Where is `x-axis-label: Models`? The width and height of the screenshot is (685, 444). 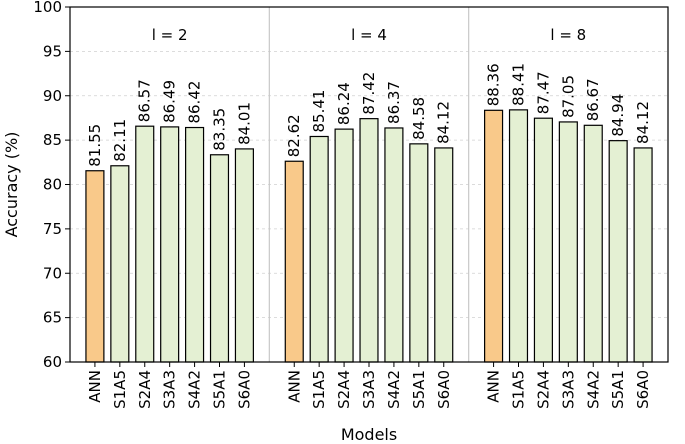 x-axis-label: Models is located at coordinates (369, 434).